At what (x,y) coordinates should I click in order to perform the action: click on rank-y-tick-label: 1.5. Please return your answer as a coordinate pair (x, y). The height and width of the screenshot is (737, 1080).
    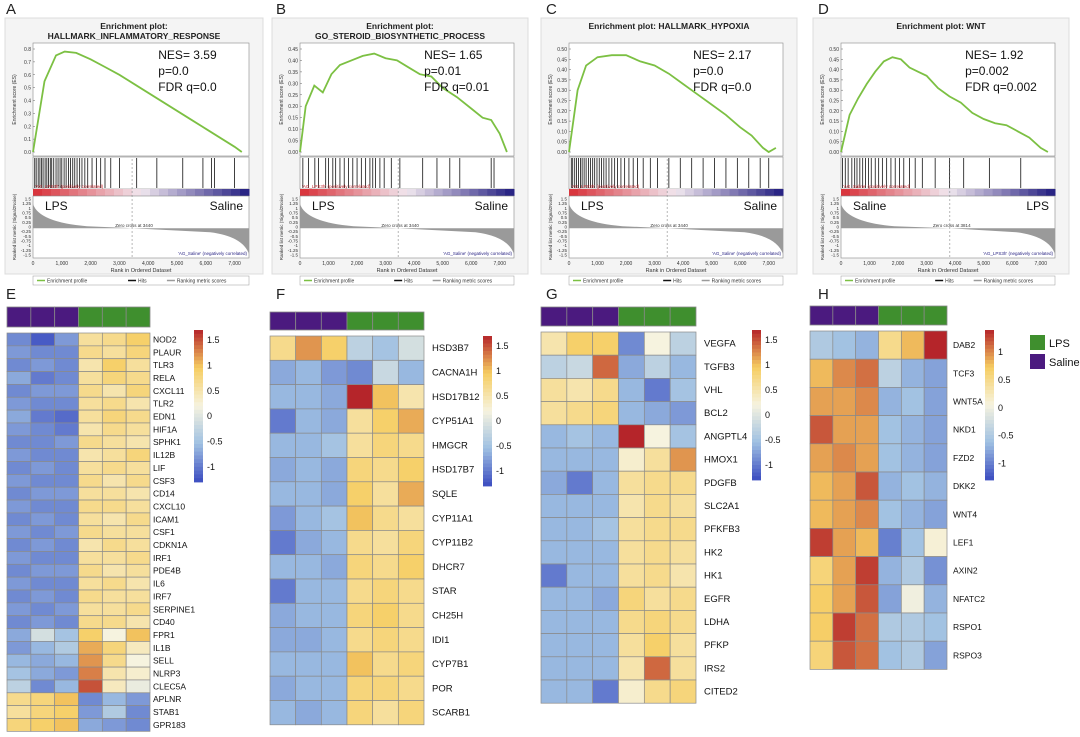
    Looking at the image, I should click on (564, 199).